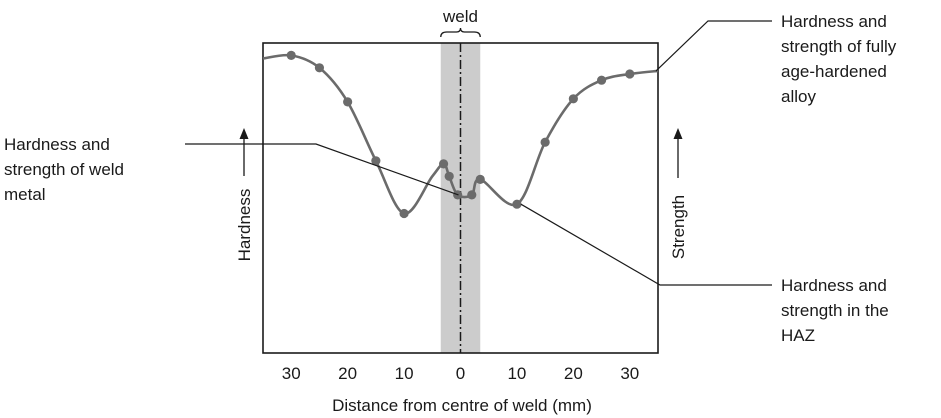 This screenshot has width=941, height=418. I want to click on annotation-line: strength of weld, so click(64, 169).